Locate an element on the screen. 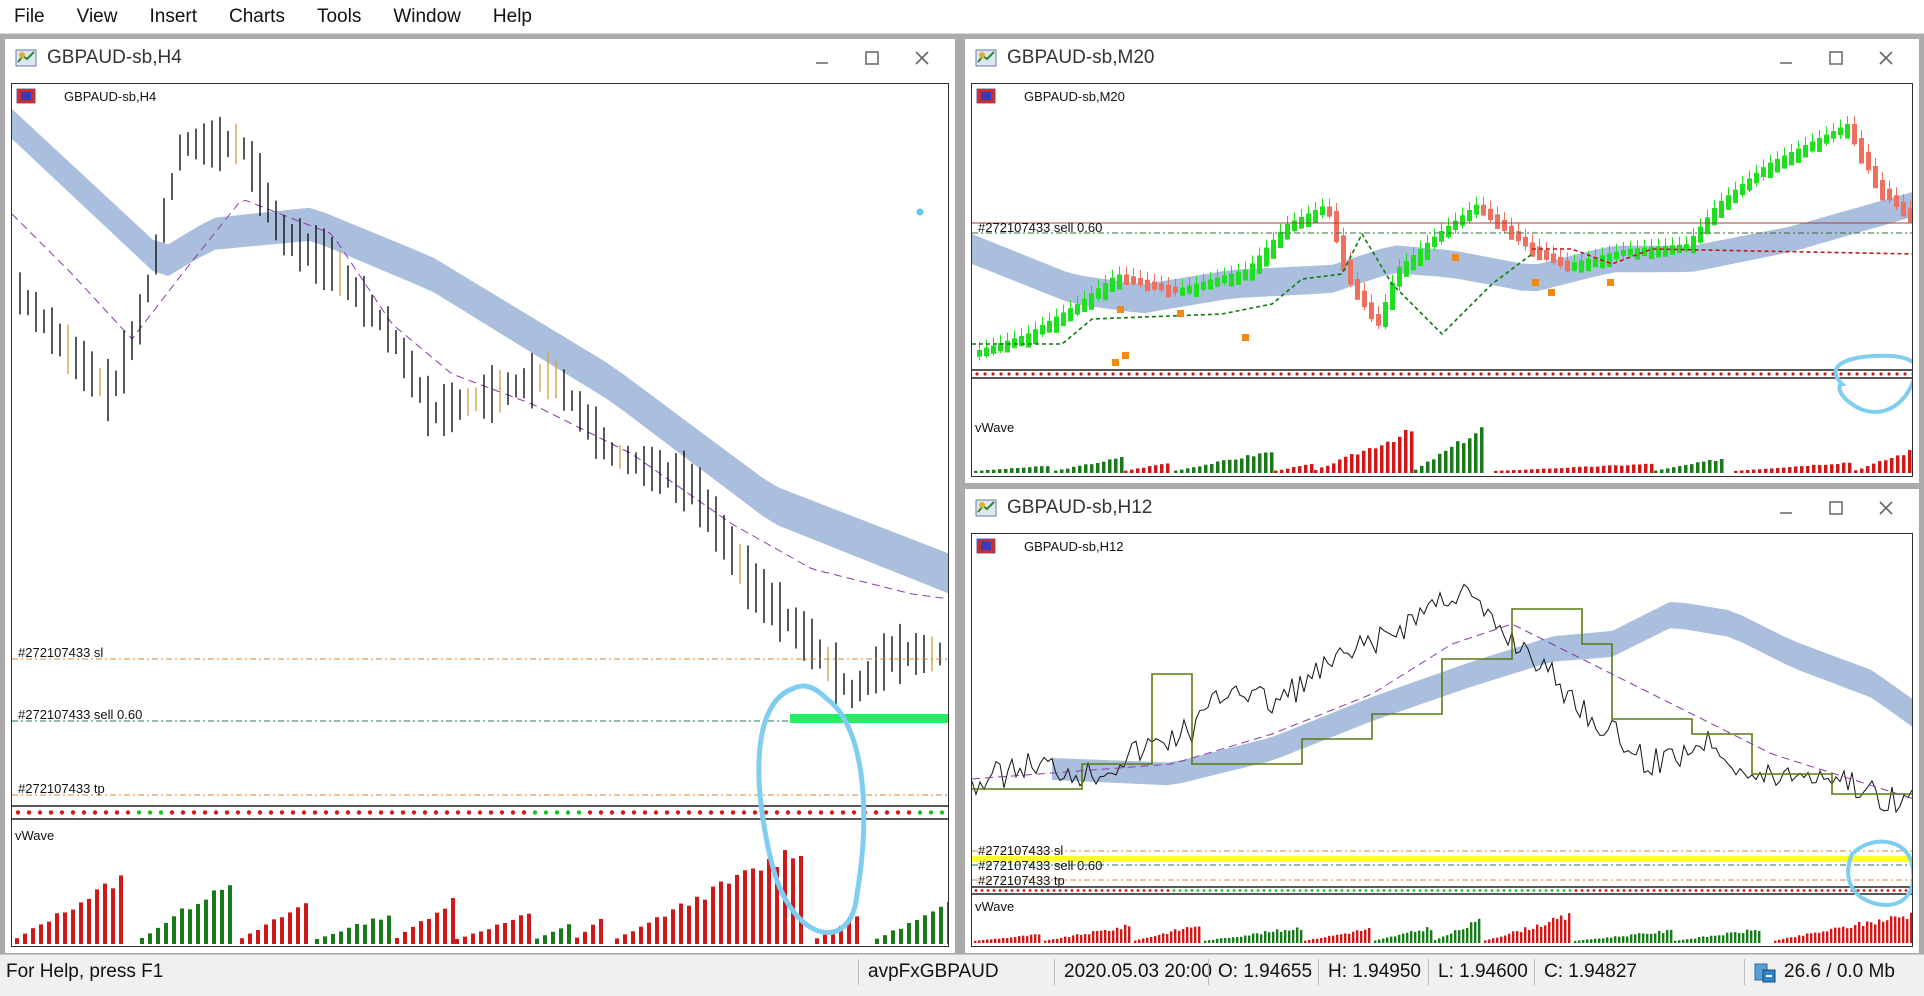 Image resolution: width=1924 pixels, height=996 pixels. menu-charts: Charts is located at coordinates (257, 16).